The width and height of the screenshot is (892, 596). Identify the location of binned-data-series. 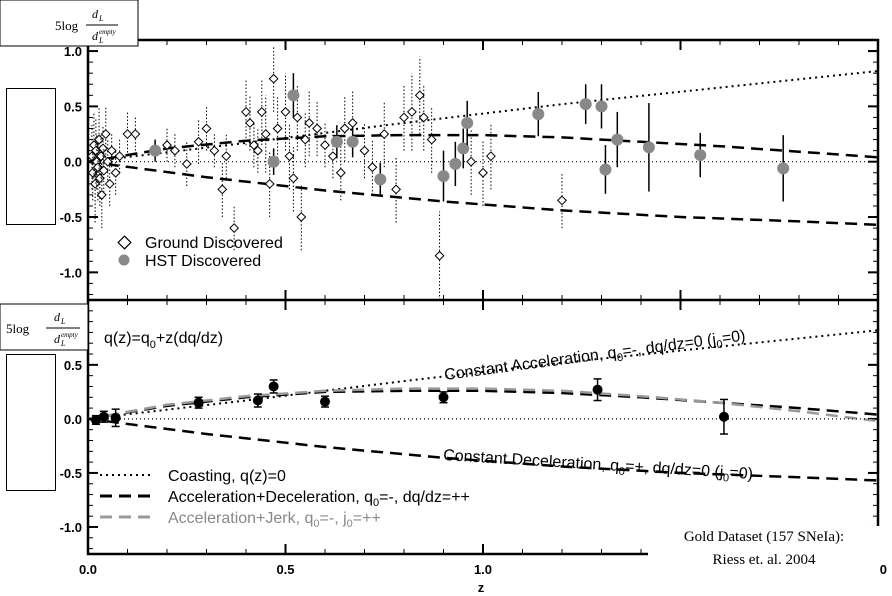
(409, 406).